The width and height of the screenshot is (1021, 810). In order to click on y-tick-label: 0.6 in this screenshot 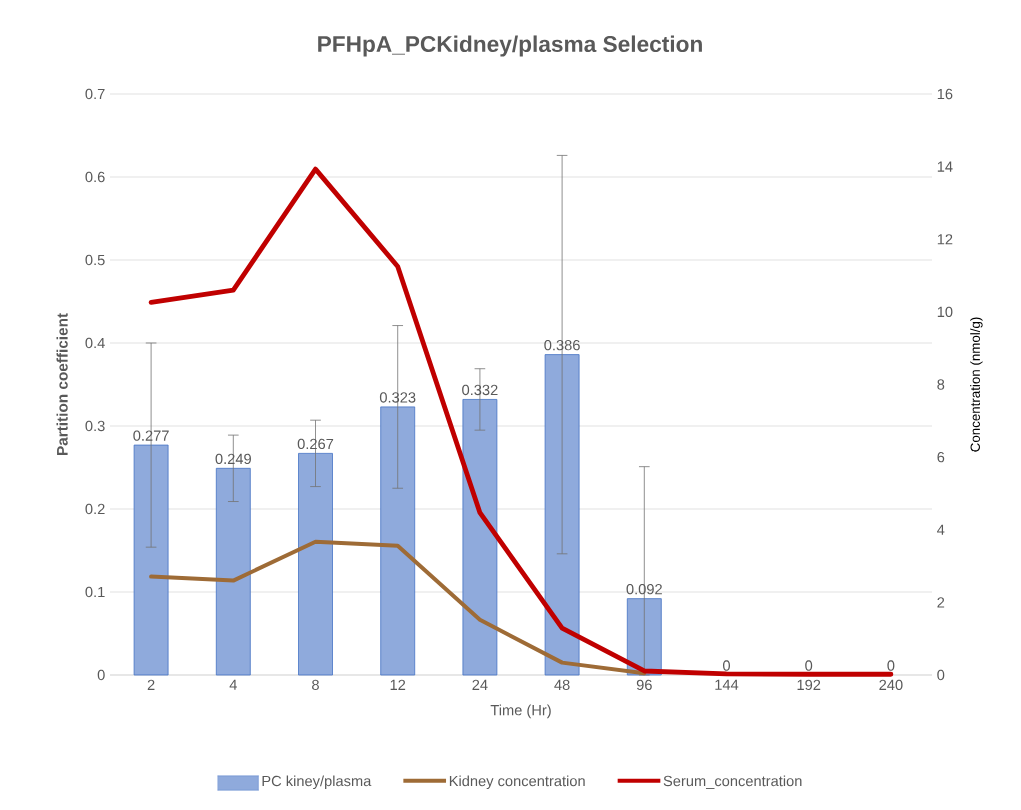, I will do `click(95, 177)`.